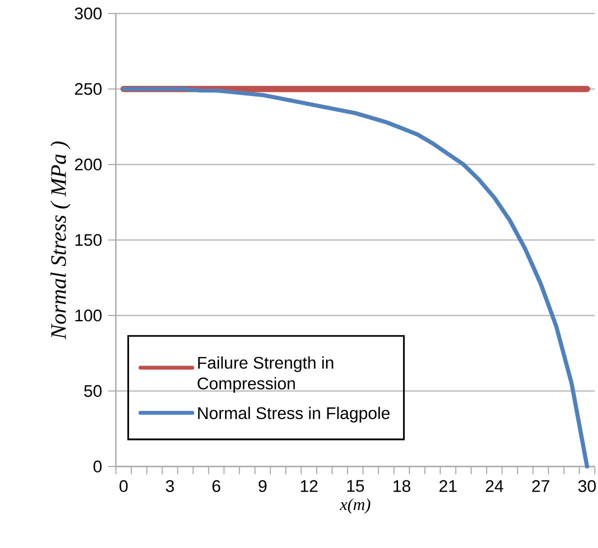 This screenshot has width=598, height=548. I want to click on y-tick-label: 50, so click(93, 391).